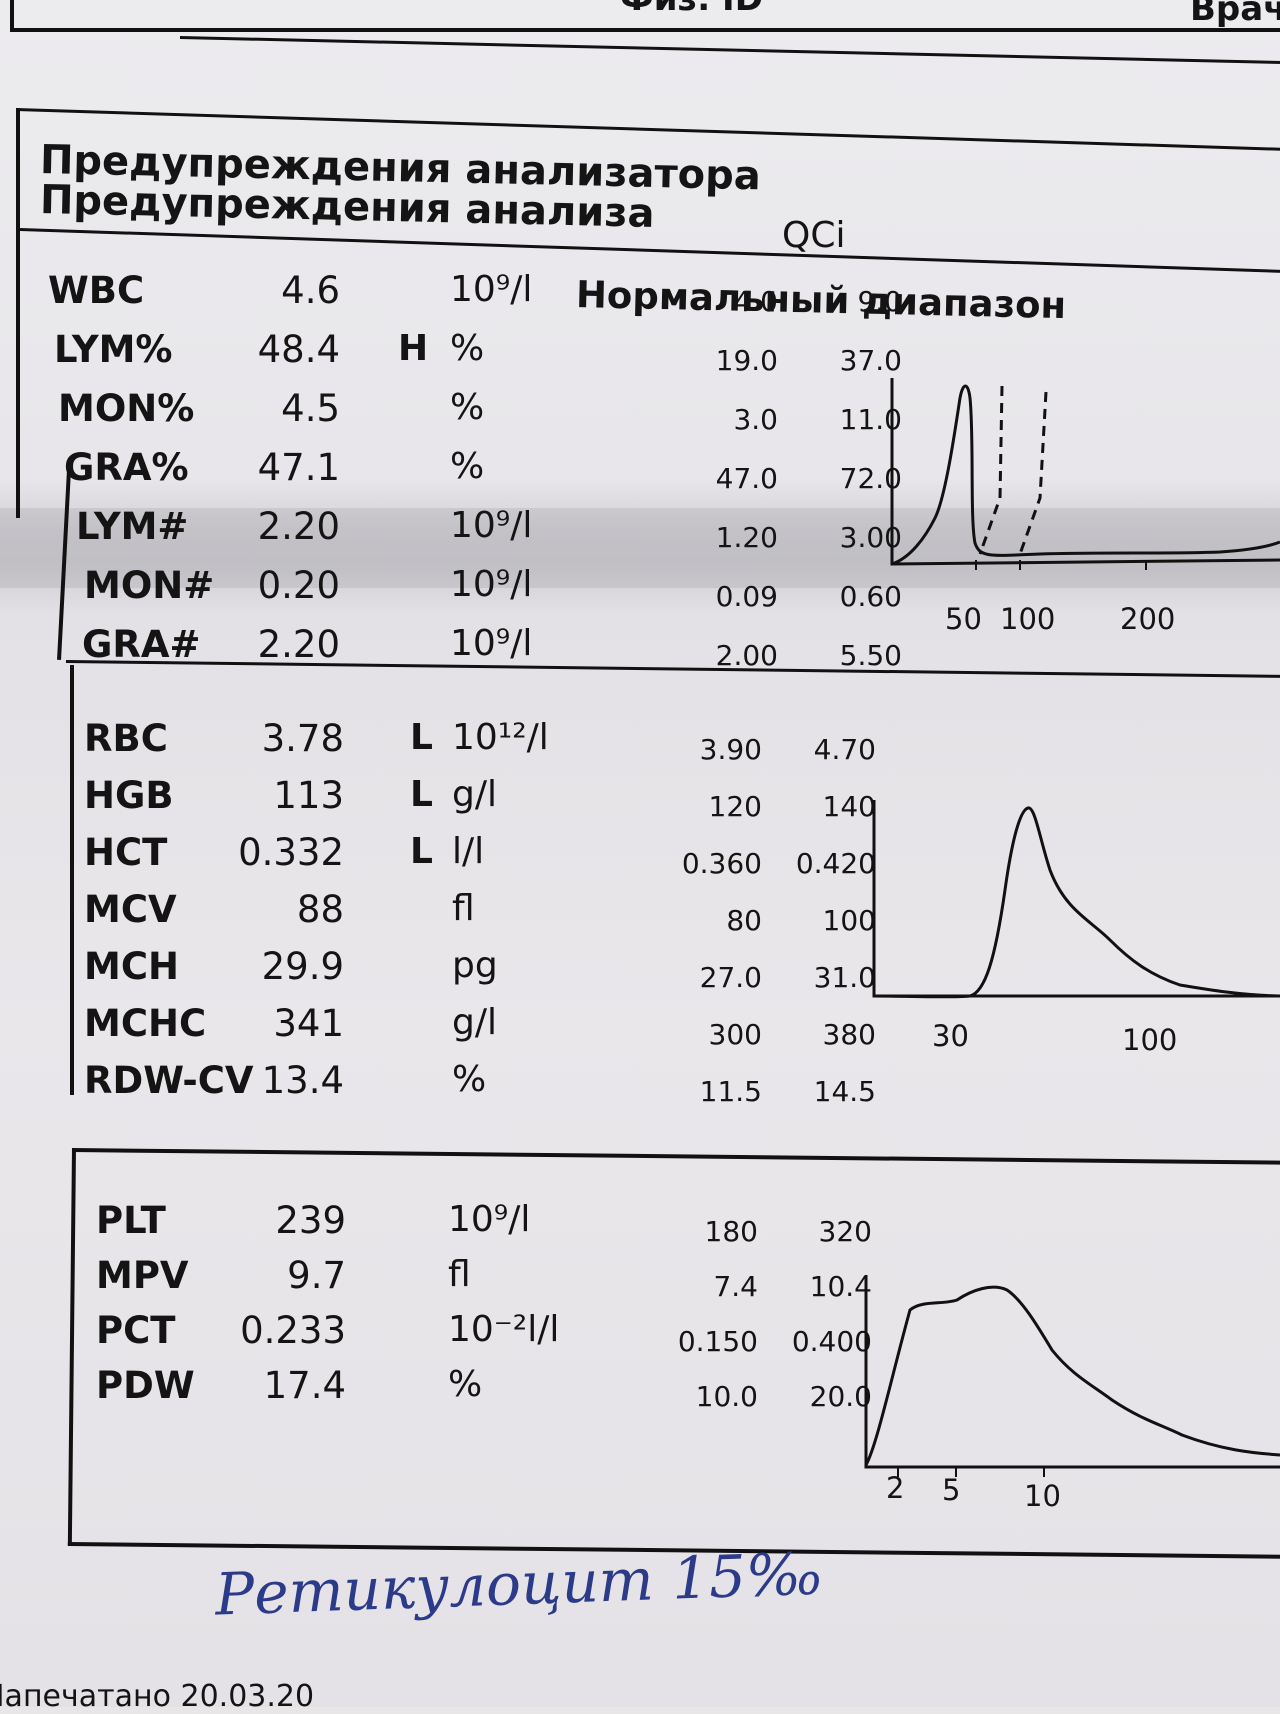 This screenshot has width=1280, height=1714. What do you see at coordinates (879, 301) in the screenshot?
I see `range-high-wbc: 9.0` at bounding box center [879, 301].